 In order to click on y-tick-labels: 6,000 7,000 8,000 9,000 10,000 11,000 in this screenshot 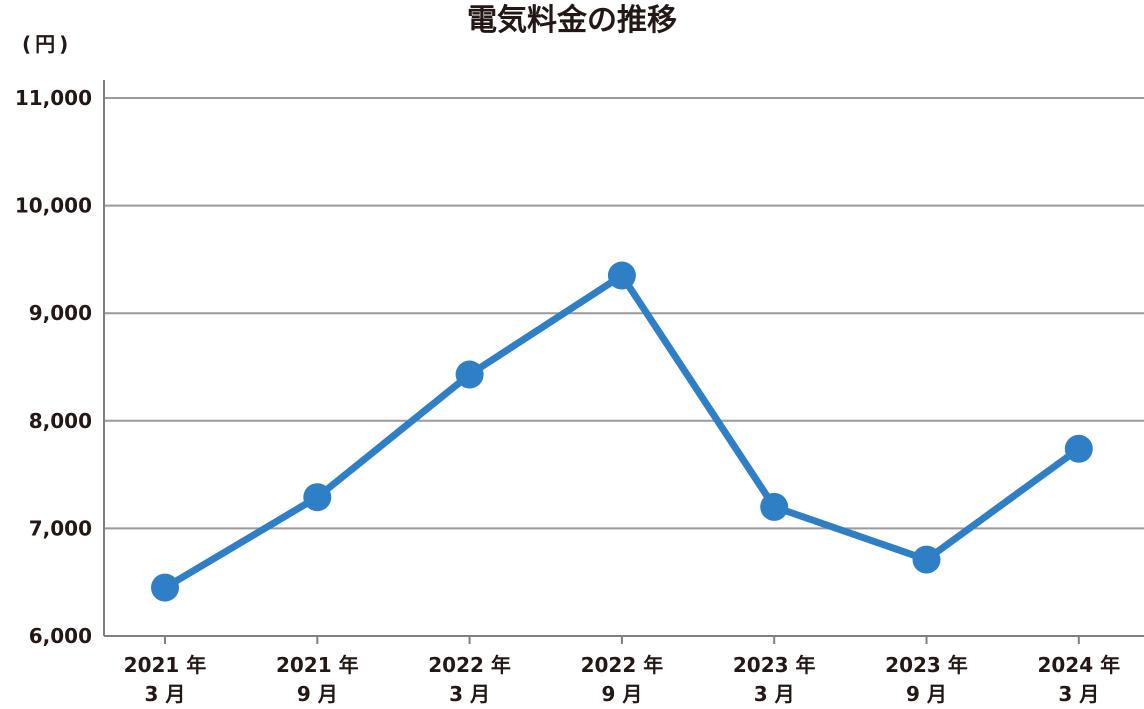, I will do `click(53, 367)`.